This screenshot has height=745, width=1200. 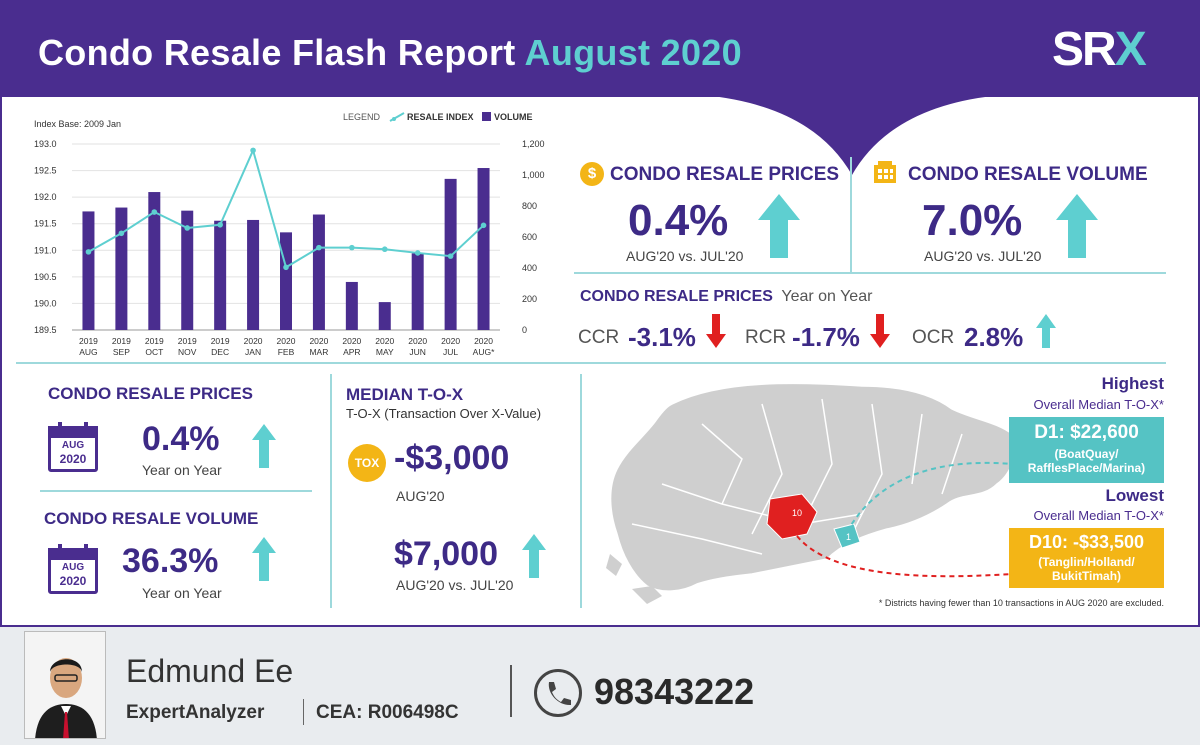 I want to click on rcr-label: RCR, so click(x=766, y=337).